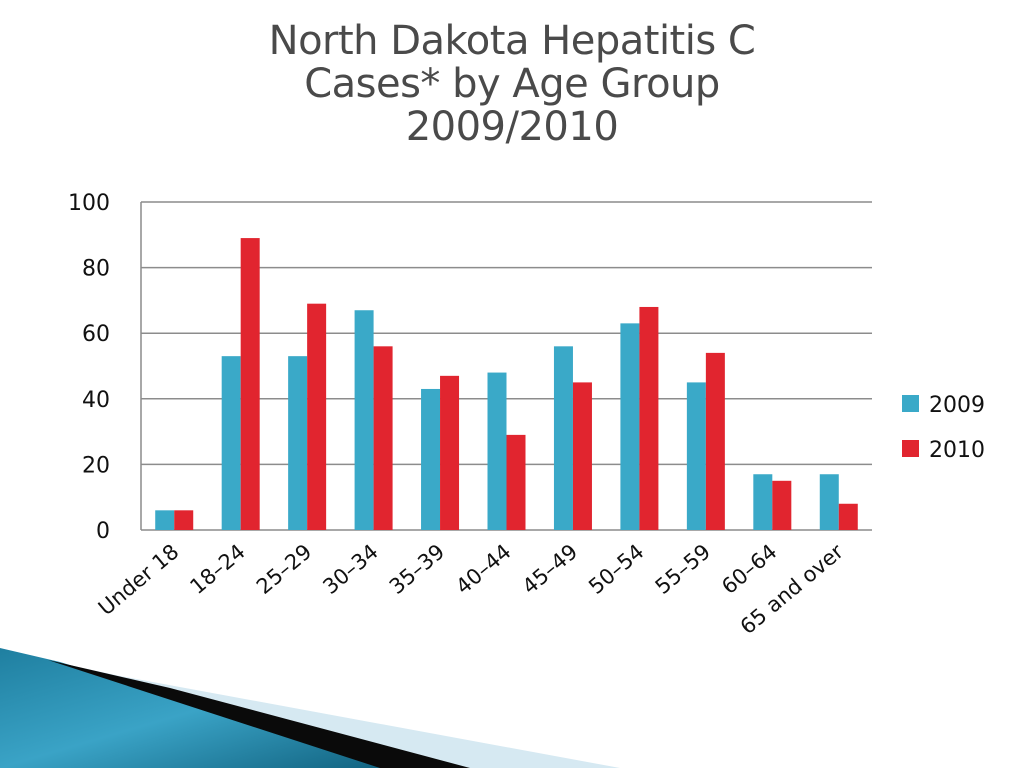  Describe the element at coordinates (512, 127) in the screenshot. I see `title-line-3: 2009/2010` at that location.